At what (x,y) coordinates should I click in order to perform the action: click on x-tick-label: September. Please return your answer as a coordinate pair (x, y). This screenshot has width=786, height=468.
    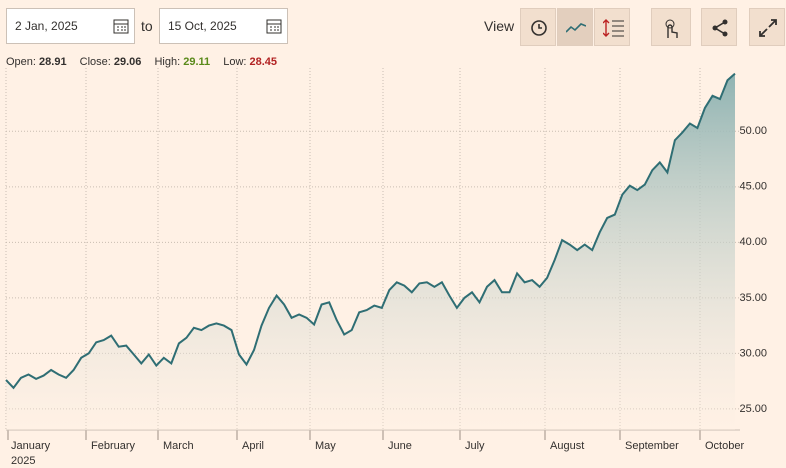
    Looking at the image, I should click on (652, 446).